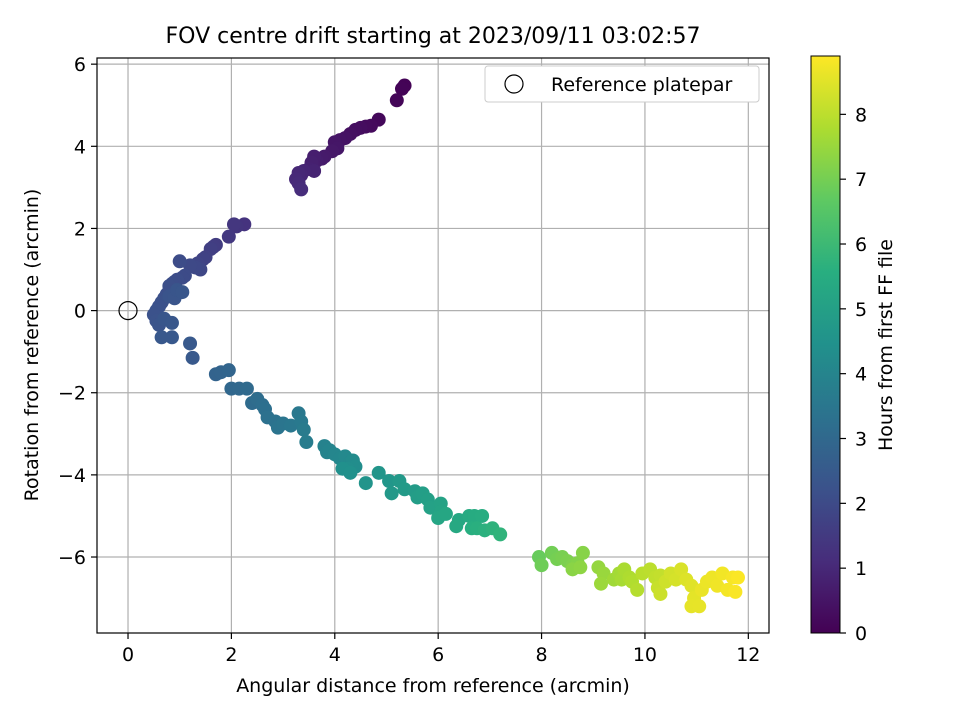 Image resolution: width=960 pixels, height=720 pixels. Describe the element at coordinates (32, 345) in the screenshot. I see `y-axis-label: Rotation from reference (arcmin)` at that location.